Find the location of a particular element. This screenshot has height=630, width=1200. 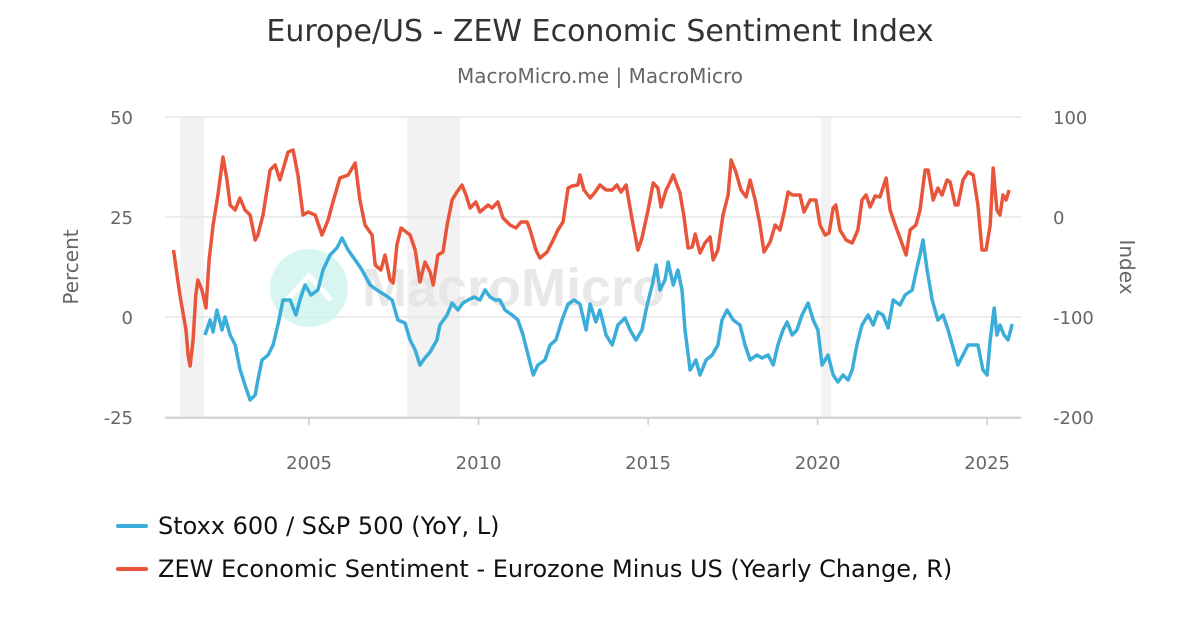

y-left-tick-label: -25 is located at coordinates (118, 418).